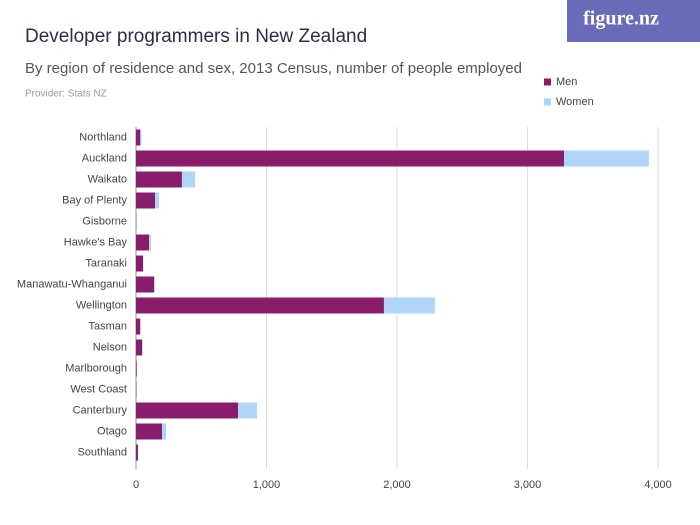 The width and height of the screenshot is (700, 525). Describe the element at coordinates (72, 284) in the screenshot. I see `y-tick-label: Manawatu-Whanganui` at that location.